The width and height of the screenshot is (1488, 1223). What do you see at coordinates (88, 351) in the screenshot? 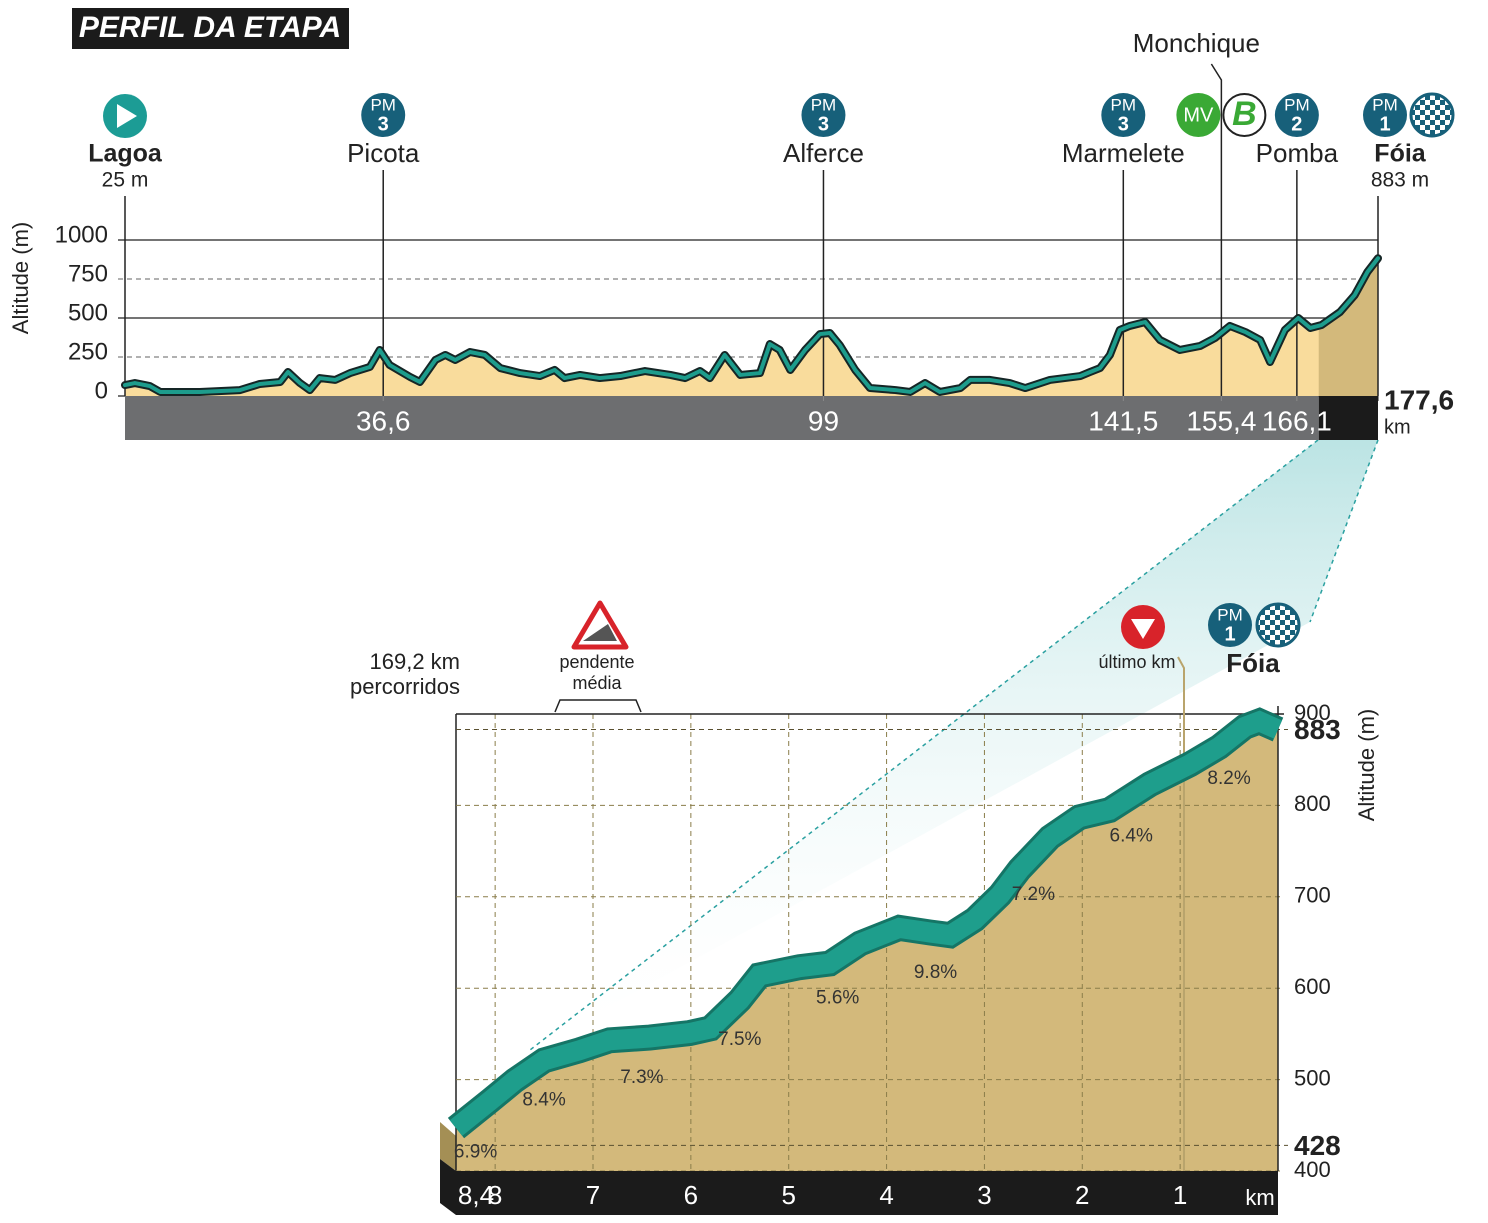
I see `y-tick-label: 250` at bounding box center [88, 351].